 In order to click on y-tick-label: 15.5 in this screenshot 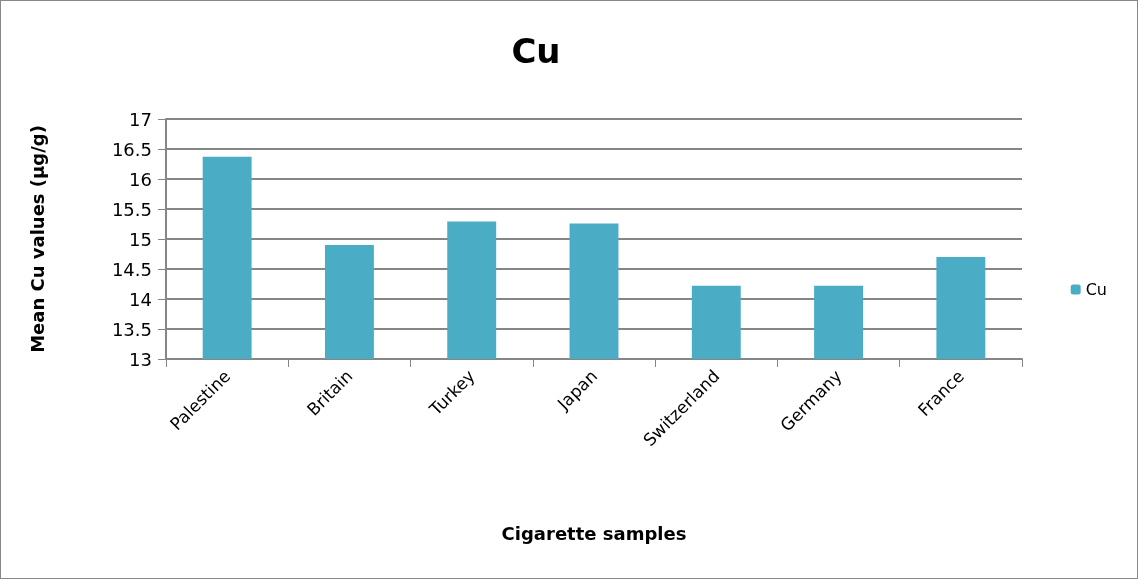, I will do `click(131, 209)`.